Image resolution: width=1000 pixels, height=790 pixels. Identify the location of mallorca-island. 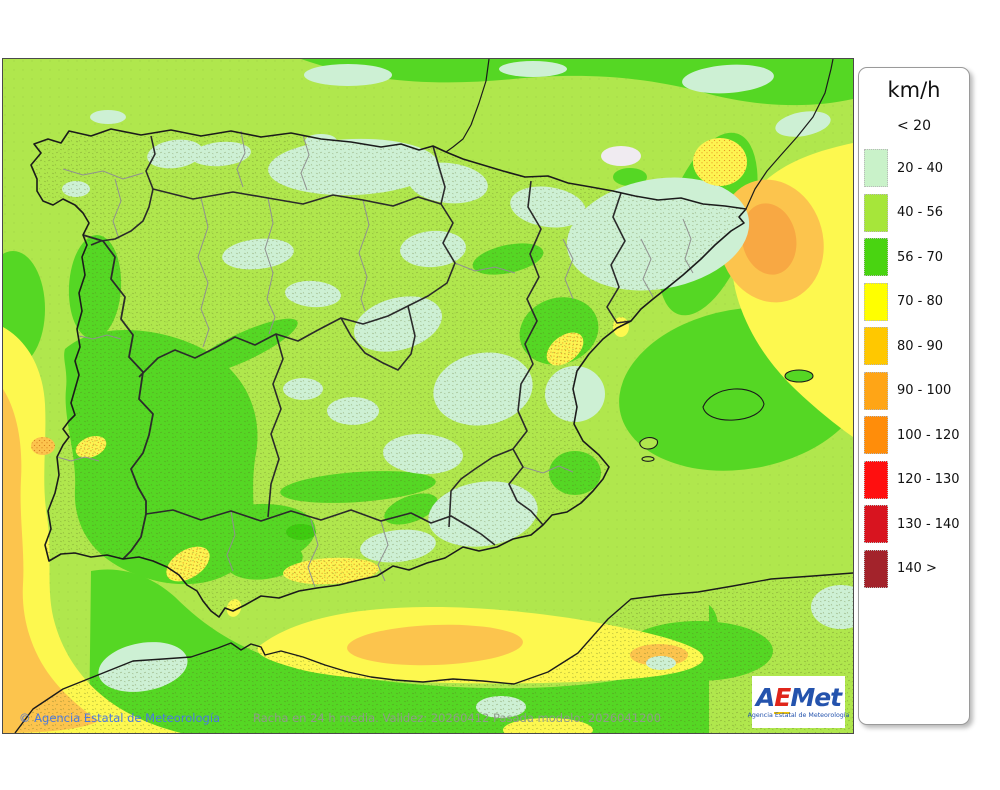
(733, 404).